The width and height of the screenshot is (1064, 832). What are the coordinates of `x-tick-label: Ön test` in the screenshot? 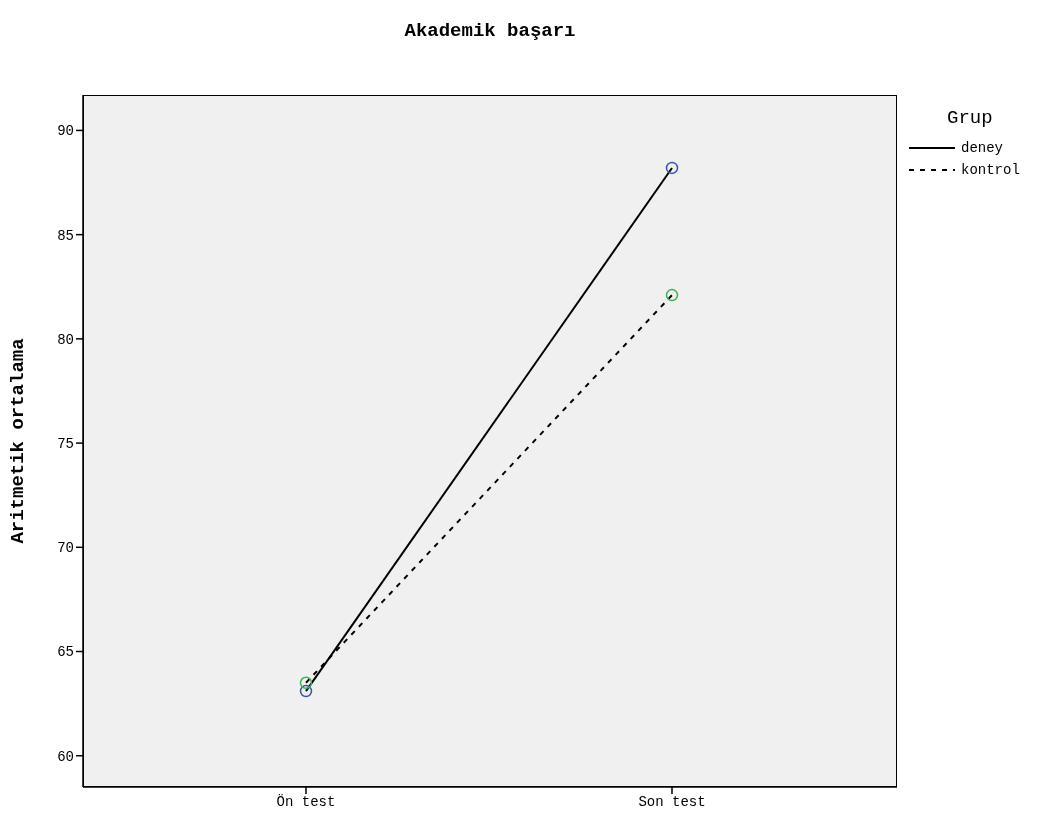 It's located at (306, 801).